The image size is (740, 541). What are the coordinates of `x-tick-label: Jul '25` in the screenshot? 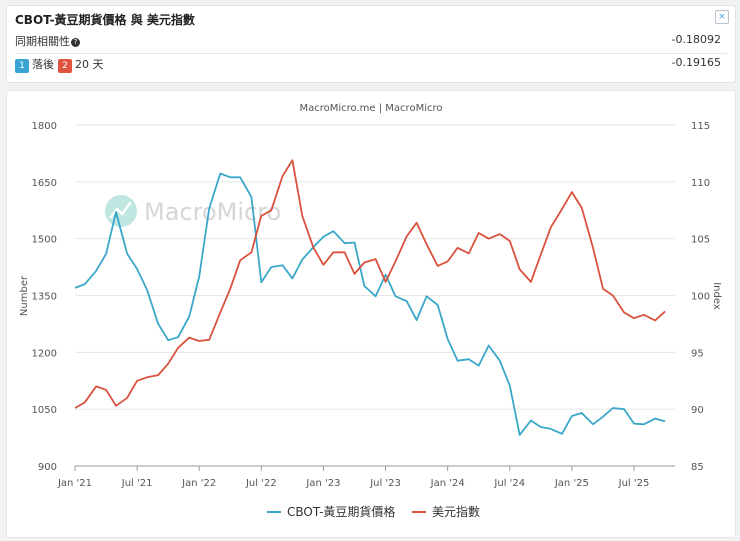 It's located at (634, 483).